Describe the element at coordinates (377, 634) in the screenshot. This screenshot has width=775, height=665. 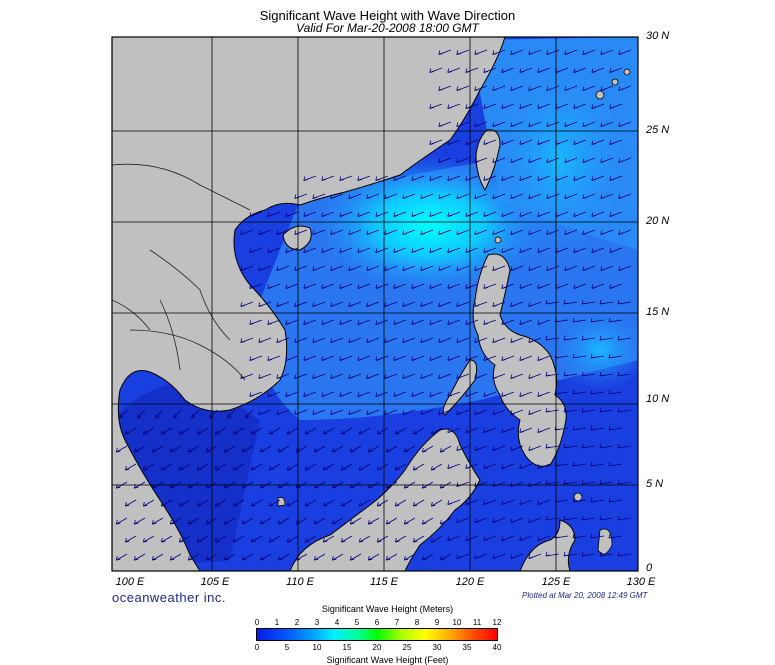
I see `colorbar` at that location.